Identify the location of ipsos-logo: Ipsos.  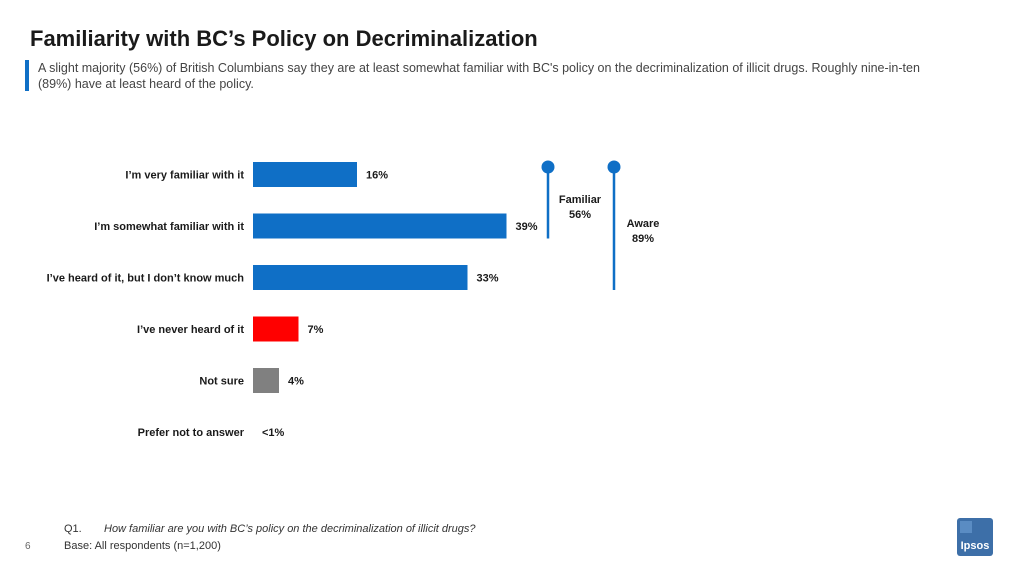
(975, 537).